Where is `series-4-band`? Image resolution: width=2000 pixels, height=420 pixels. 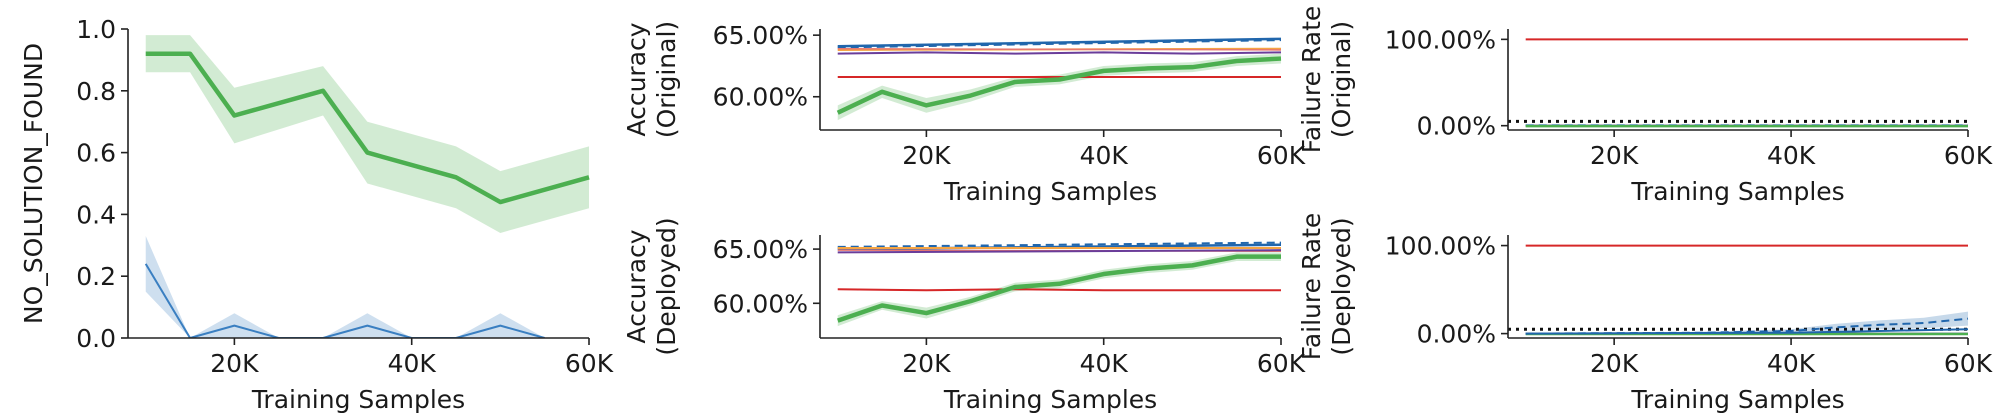
series-4-band is located at coordinates (1746, 322).